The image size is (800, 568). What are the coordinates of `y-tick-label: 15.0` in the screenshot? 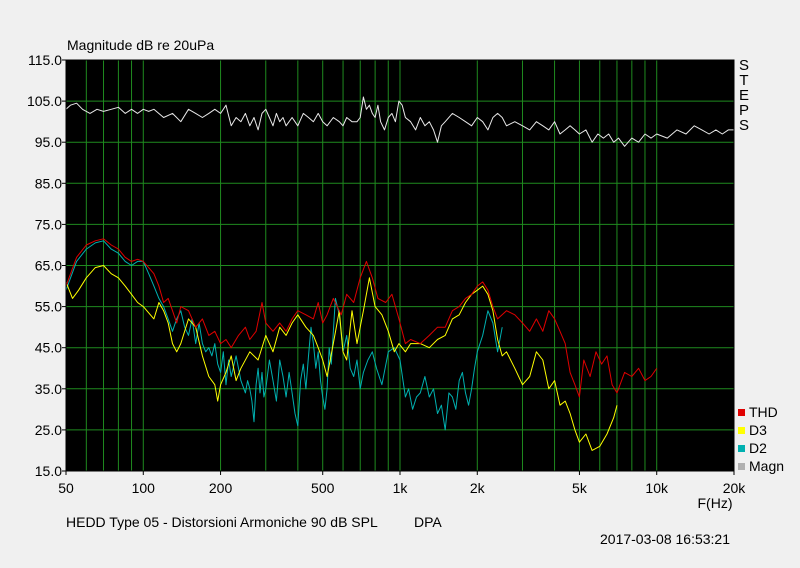 It's located at (48, 471).